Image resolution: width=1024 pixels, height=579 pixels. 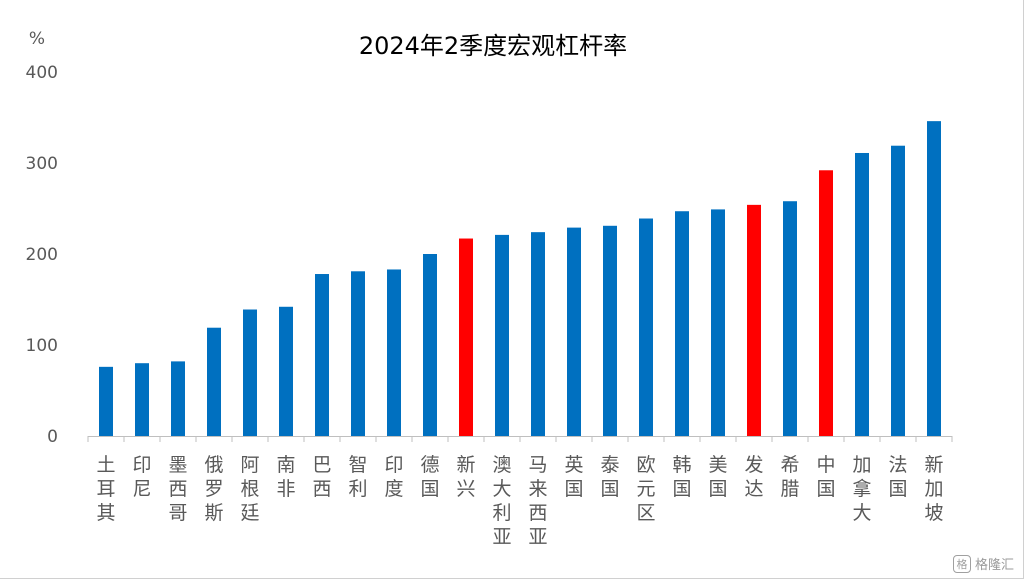 I want to click on y-axis-ticks: 0 100 200 300 400, so click(x=42, y=255).